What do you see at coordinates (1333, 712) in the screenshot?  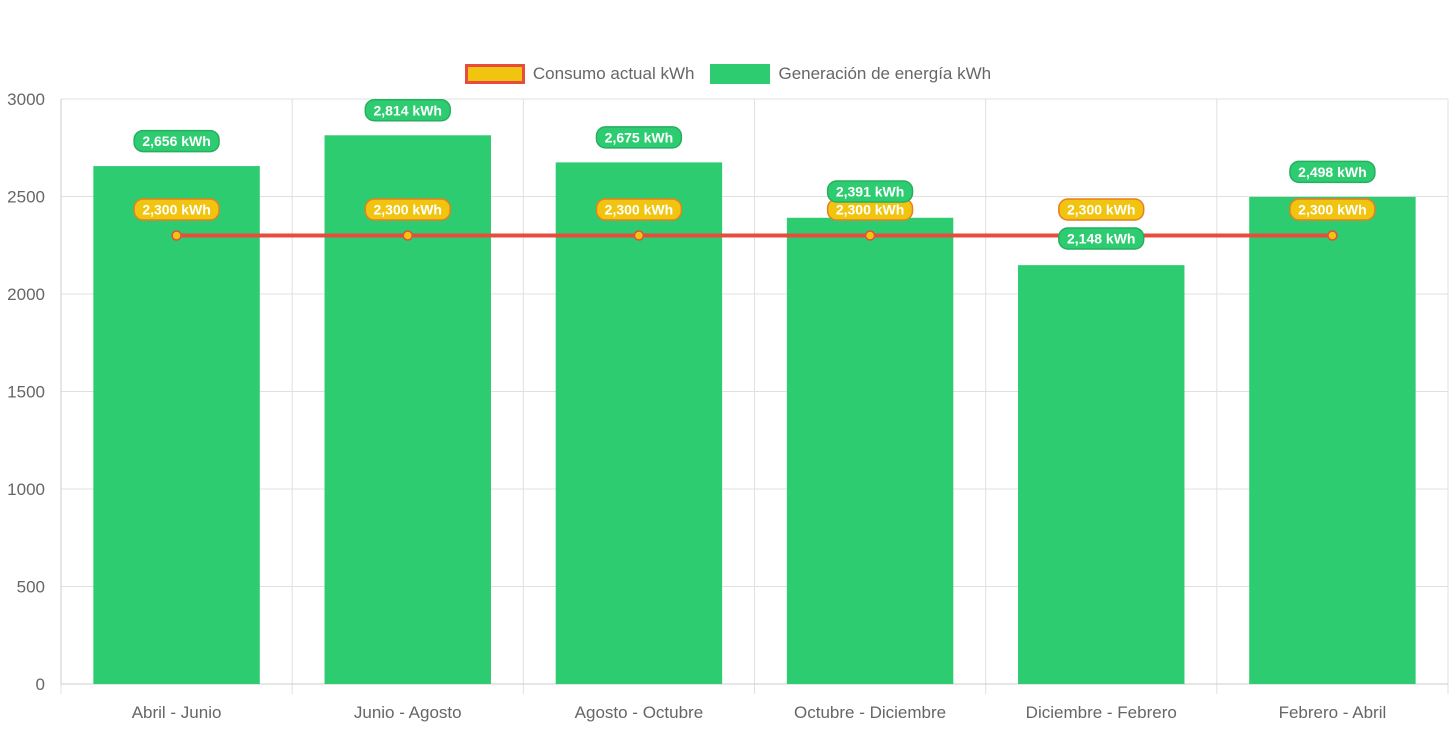 I see `x-tick-label: Febrero - Abril` at bounding box center [1333, 712].